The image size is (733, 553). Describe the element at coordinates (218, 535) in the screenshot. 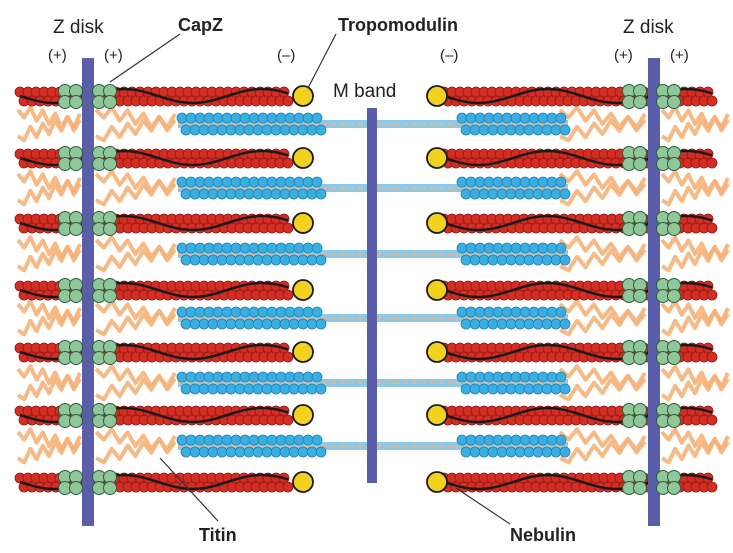

I see `titin-label: Titin` at that location.